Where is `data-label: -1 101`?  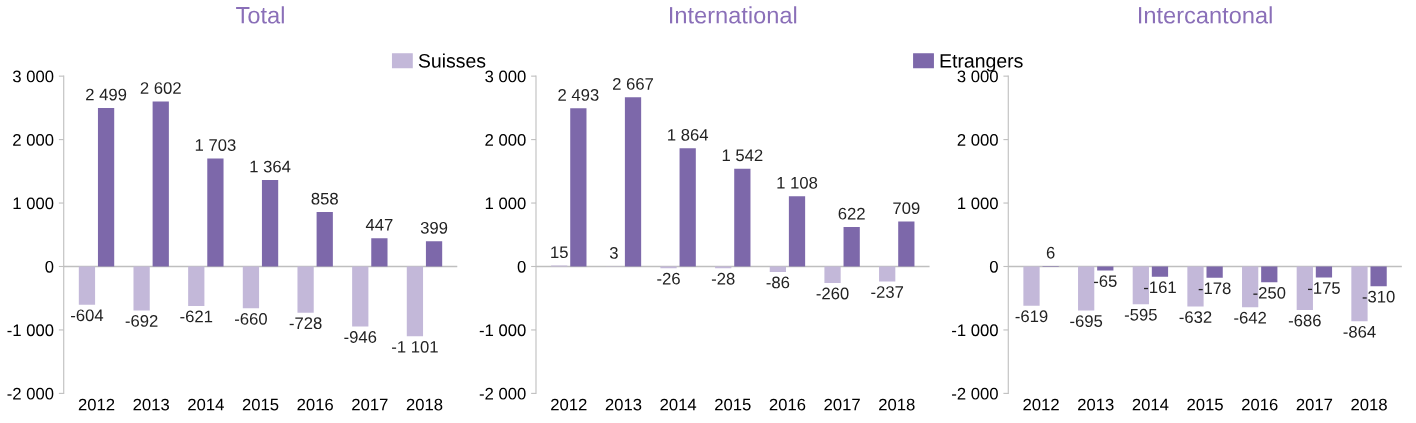
data-label: -1 101 is located at coordinates (415, 346).